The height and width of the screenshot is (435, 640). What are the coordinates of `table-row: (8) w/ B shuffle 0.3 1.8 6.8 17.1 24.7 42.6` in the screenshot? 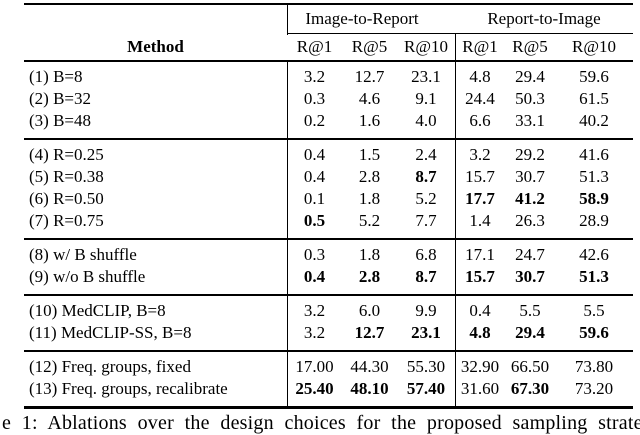 It's located at (328, 255).